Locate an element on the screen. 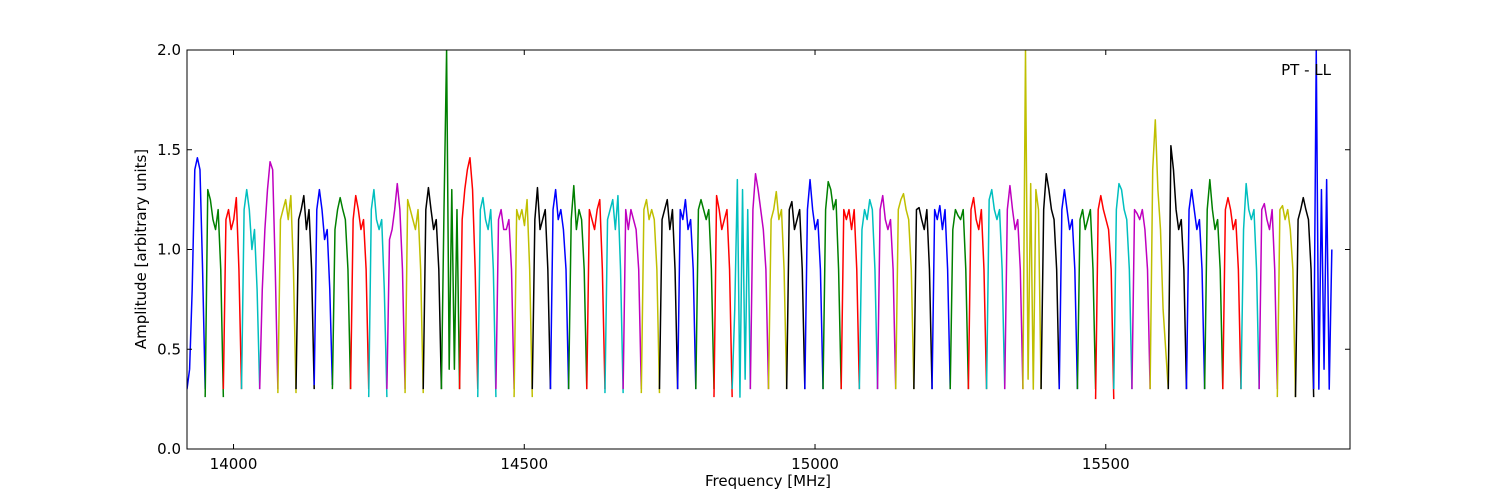 The height and width of the screenshot is (500, 1500). x-tick-label: 15000 is located at coordinates (815, 464).